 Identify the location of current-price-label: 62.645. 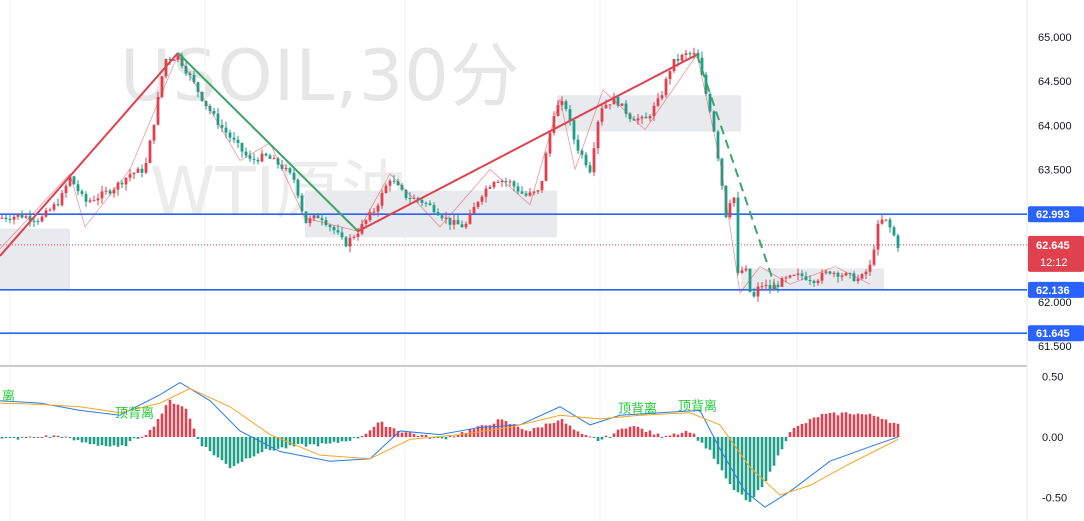
(1053, 246).